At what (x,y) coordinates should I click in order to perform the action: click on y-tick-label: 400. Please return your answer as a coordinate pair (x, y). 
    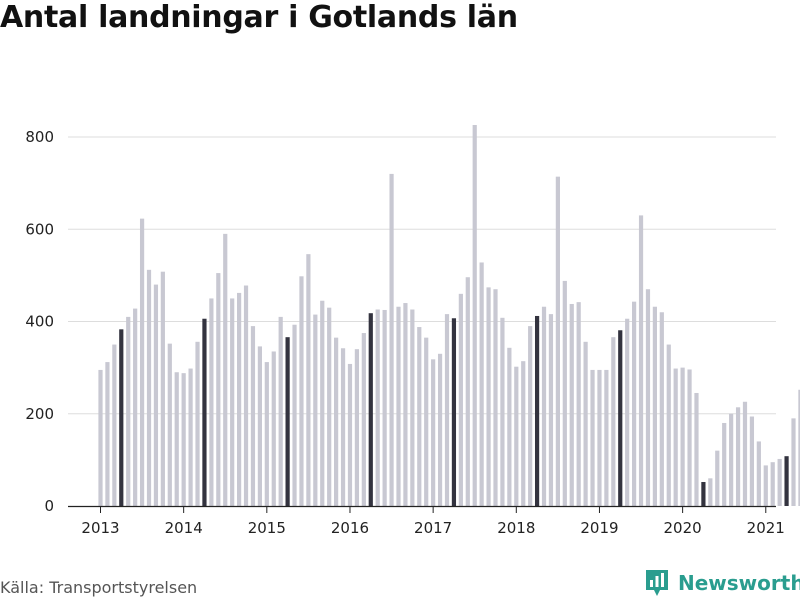
    Looking at the image, I should click on (39, 322).